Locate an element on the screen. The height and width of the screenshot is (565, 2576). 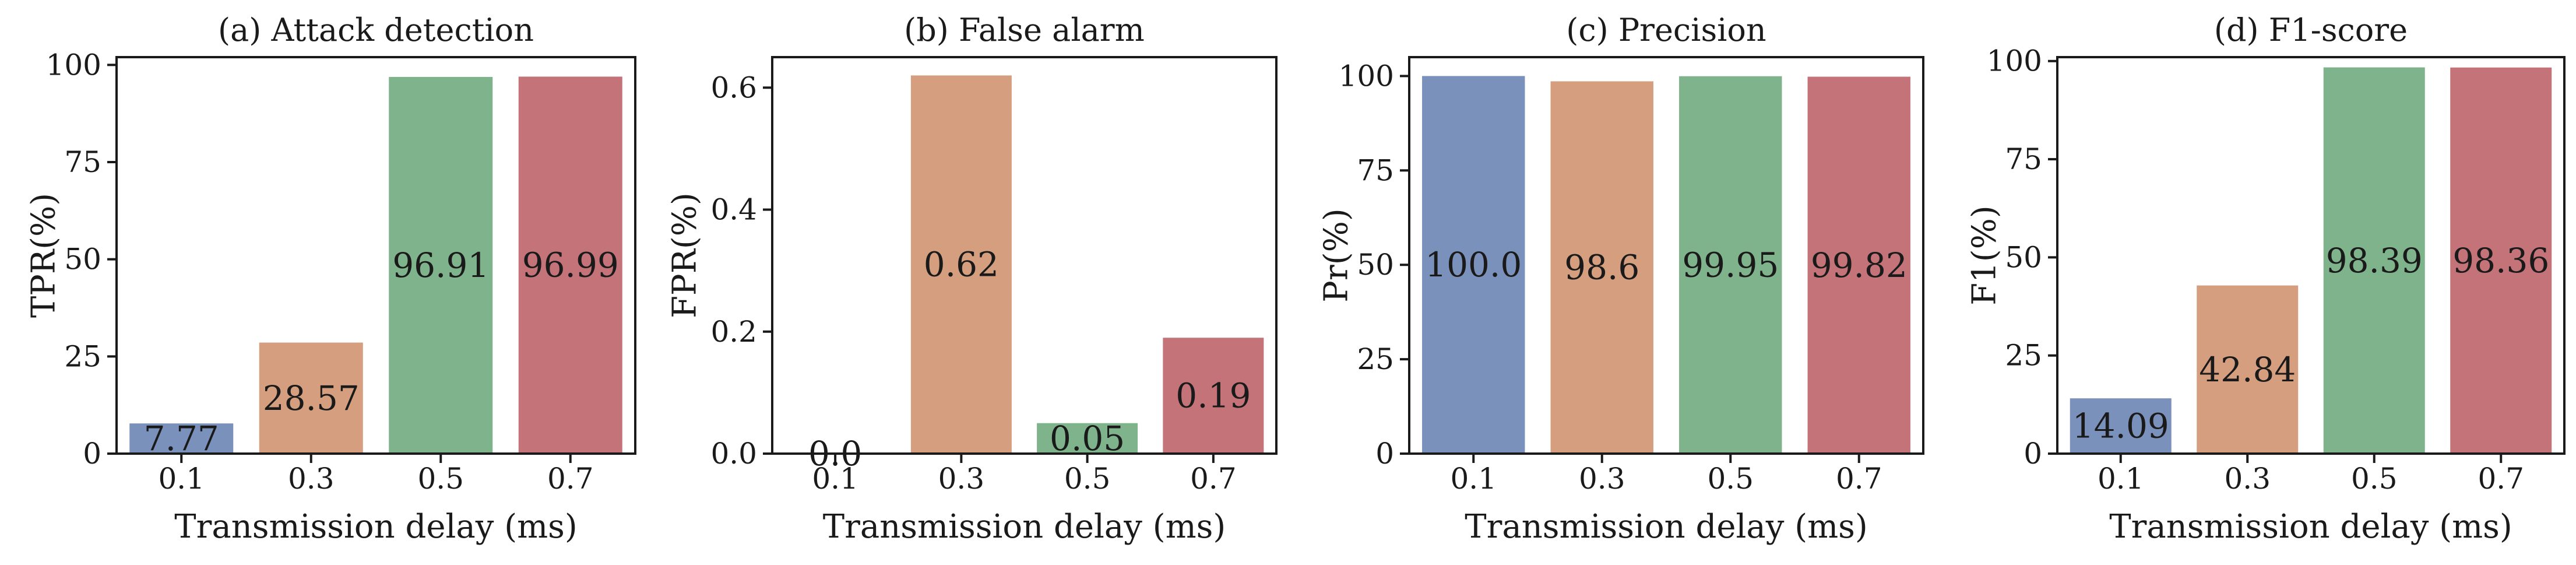
bar-value-label: 7.77 is located at coordinates (182, 438).